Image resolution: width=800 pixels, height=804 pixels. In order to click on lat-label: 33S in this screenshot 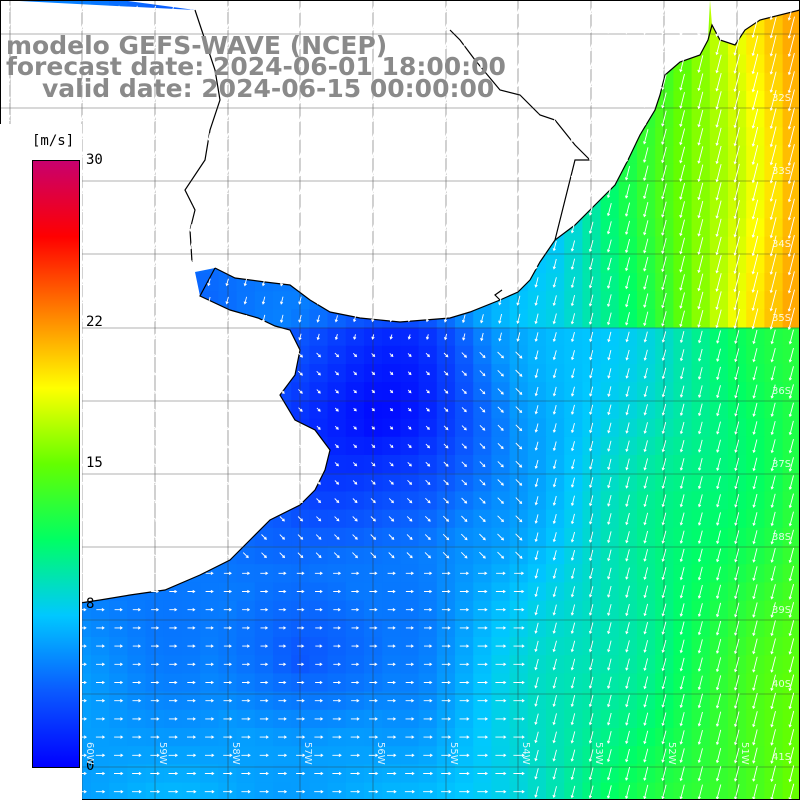, I will do `click(782, 171)`.